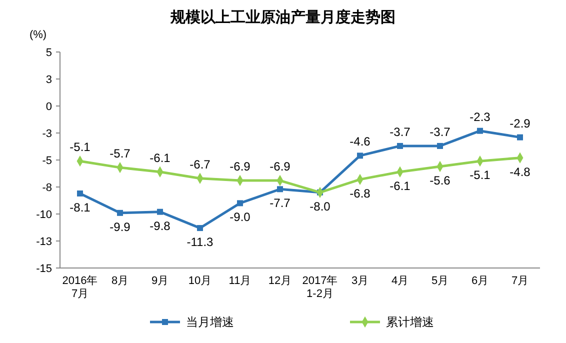 The width and height of the screenshot is (566, 343). Describe the element at coordinates (210, 322) in the screenshot. I see `legend-label: 当月增速` at that location.